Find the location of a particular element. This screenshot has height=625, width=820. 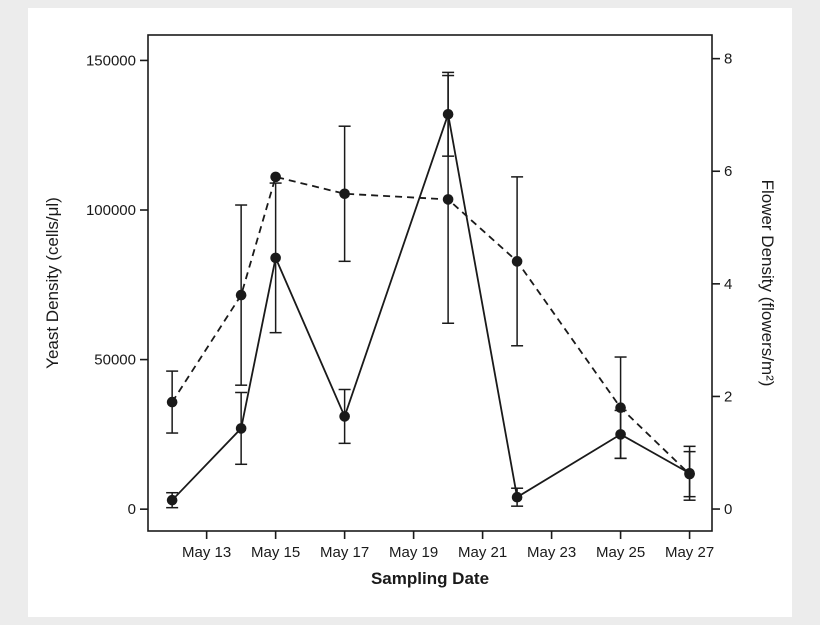

right-tick-label: 4 is located at coordinates (728, 284).